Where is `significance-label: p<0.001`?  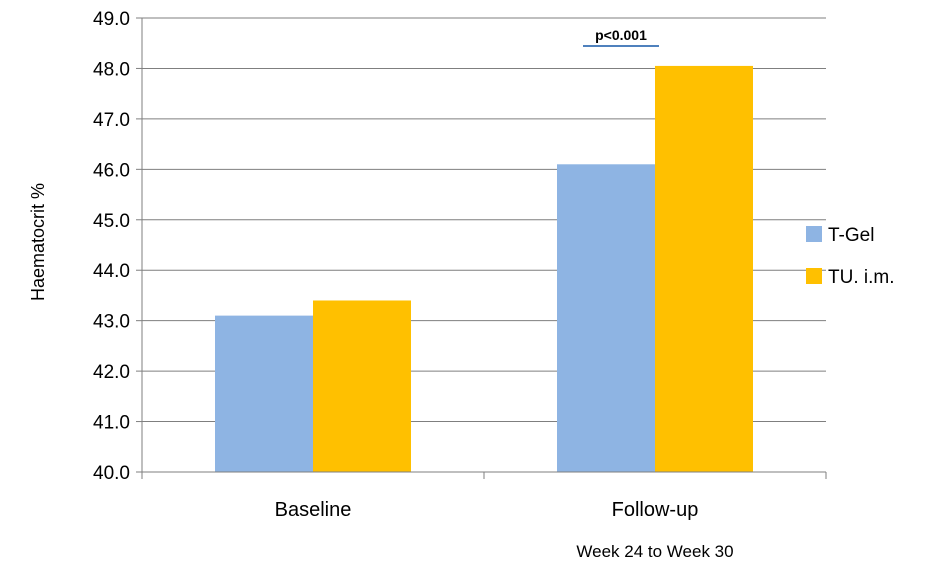
significance-label: p<0.001 is located at coordinates (621, 35).